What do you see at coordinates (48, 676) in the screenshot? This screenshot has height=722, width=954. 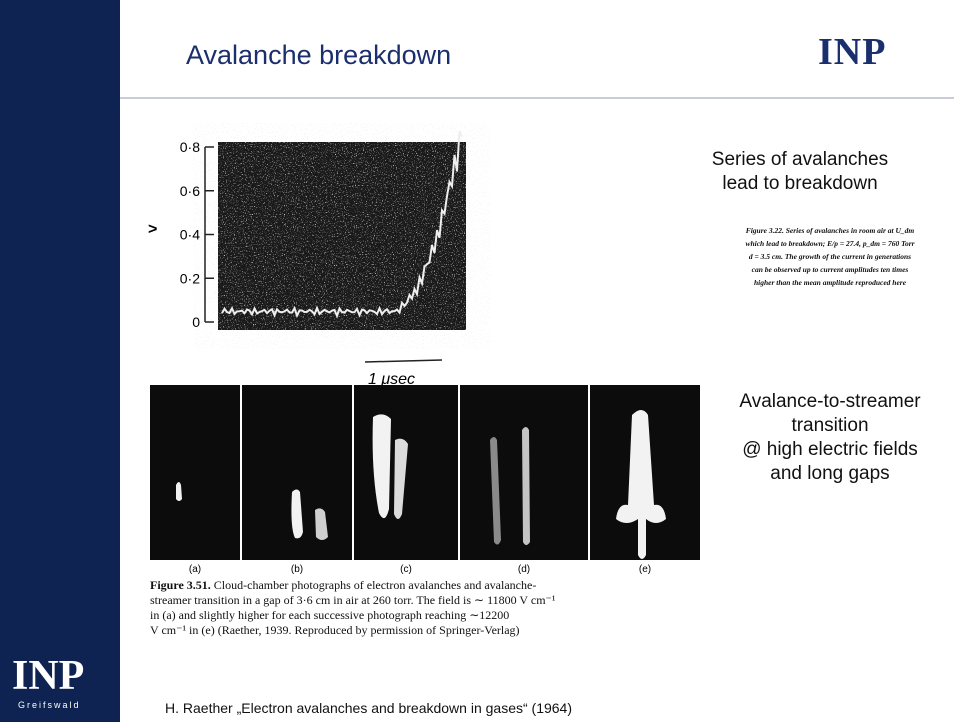 I see `logo-footer: INP` at bounding box center [48, 676].